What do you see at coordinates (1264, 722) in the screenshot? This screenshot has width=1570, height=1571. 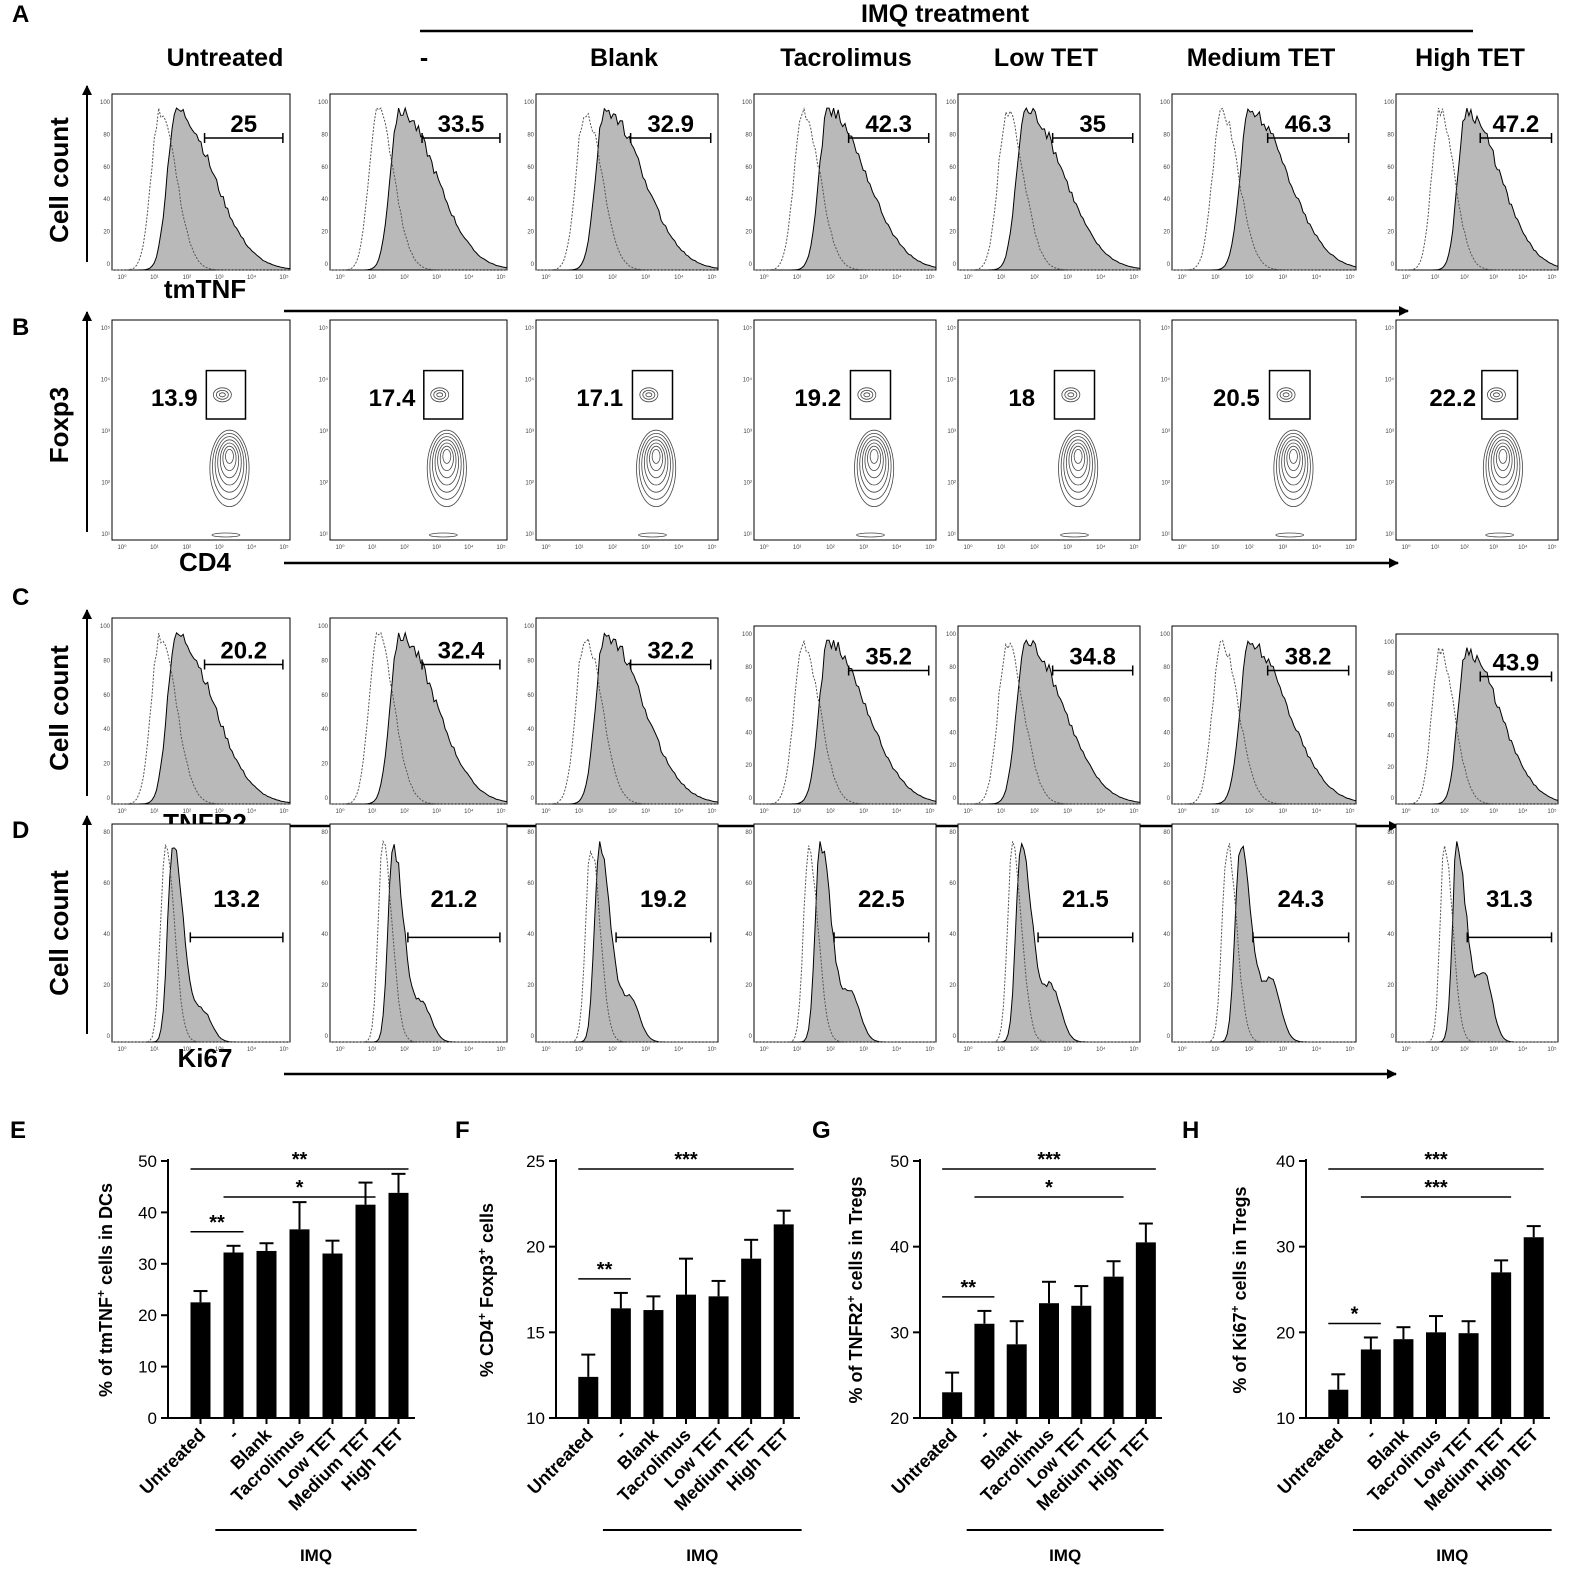 I see `positive-histogram` at bounding box center [1264, 722].